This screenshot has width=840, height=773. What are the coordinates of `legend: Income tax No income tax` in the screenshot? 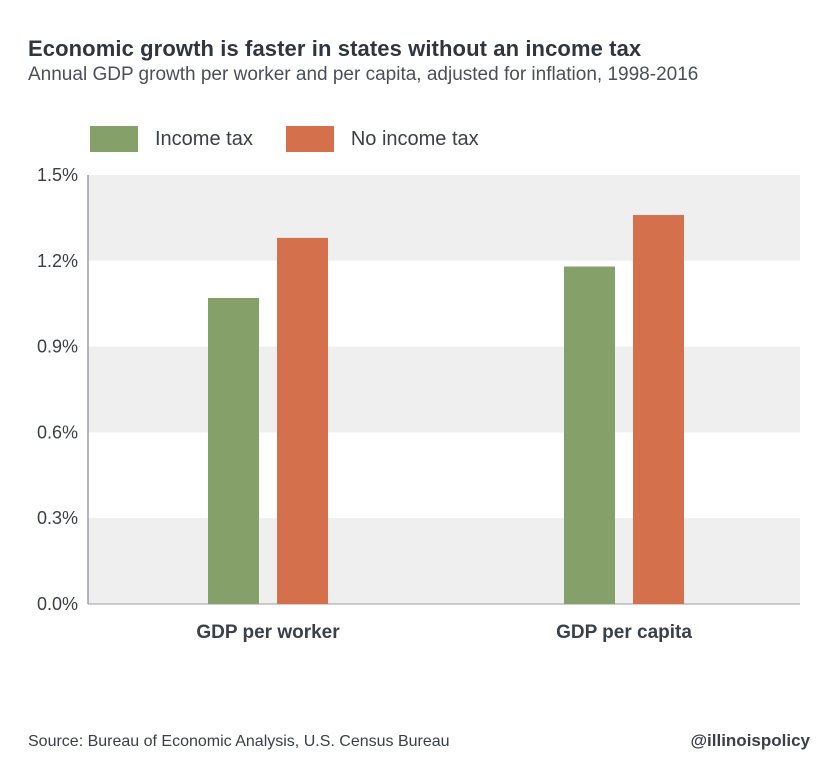 It's located at (301, 139).